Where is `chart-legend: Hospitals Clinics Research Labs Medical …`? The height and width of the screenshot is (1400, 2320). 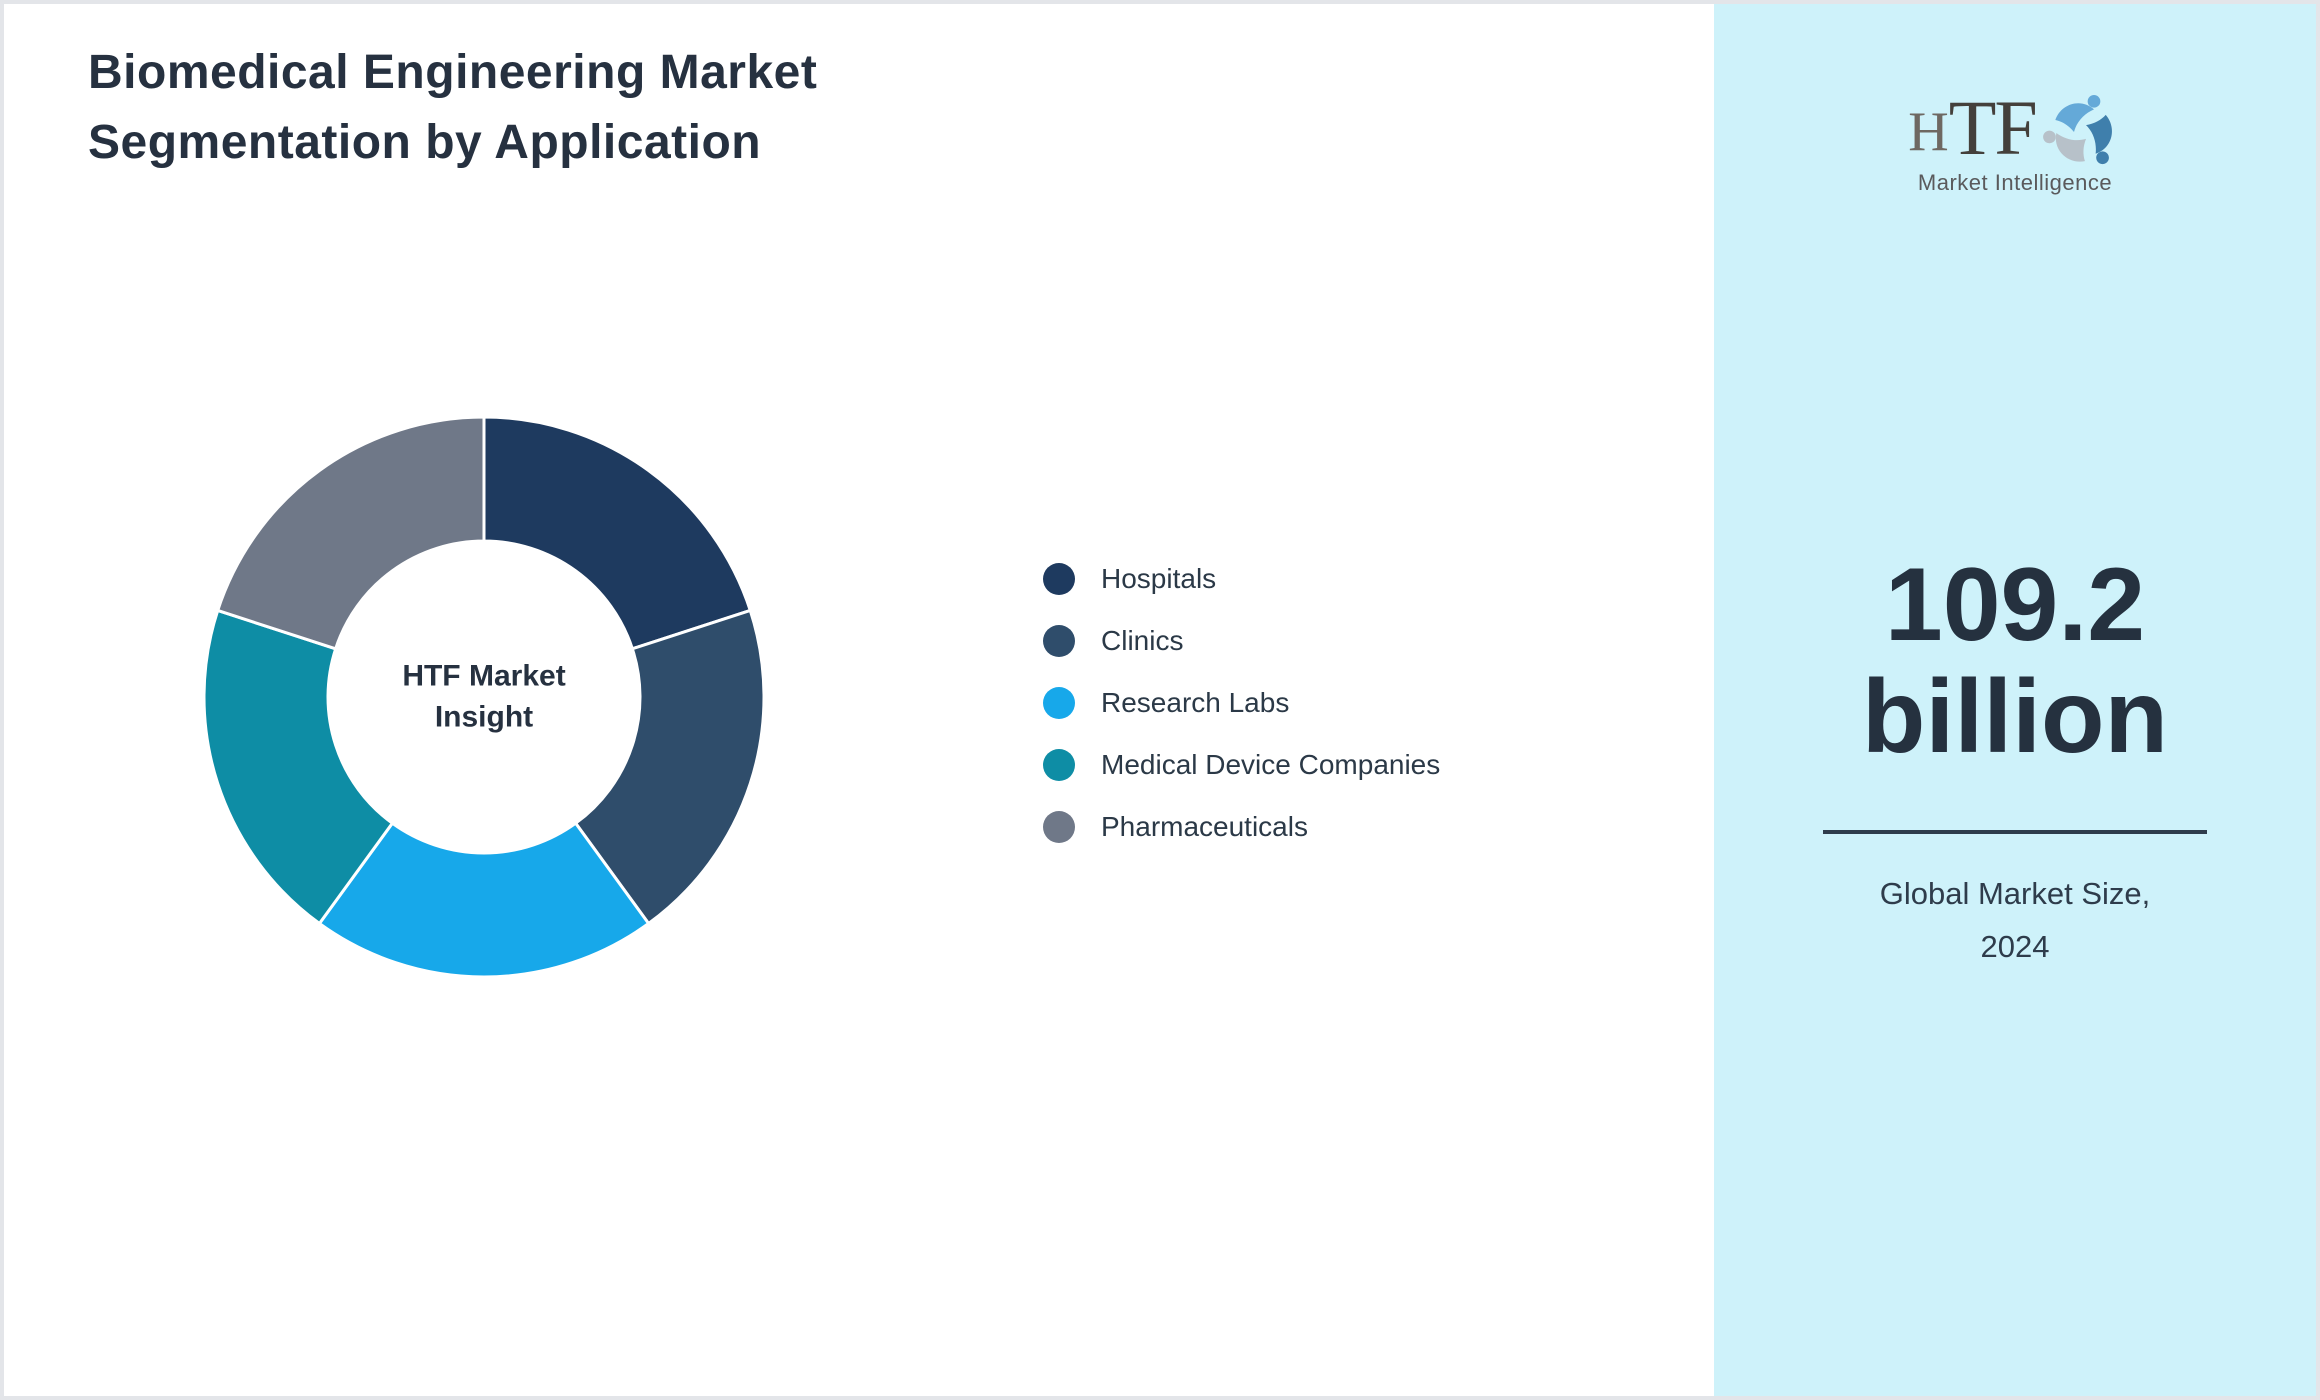
chart-legend: Hospitals Clinics Research Labs Medical … is located at coordinates (1241, 718).